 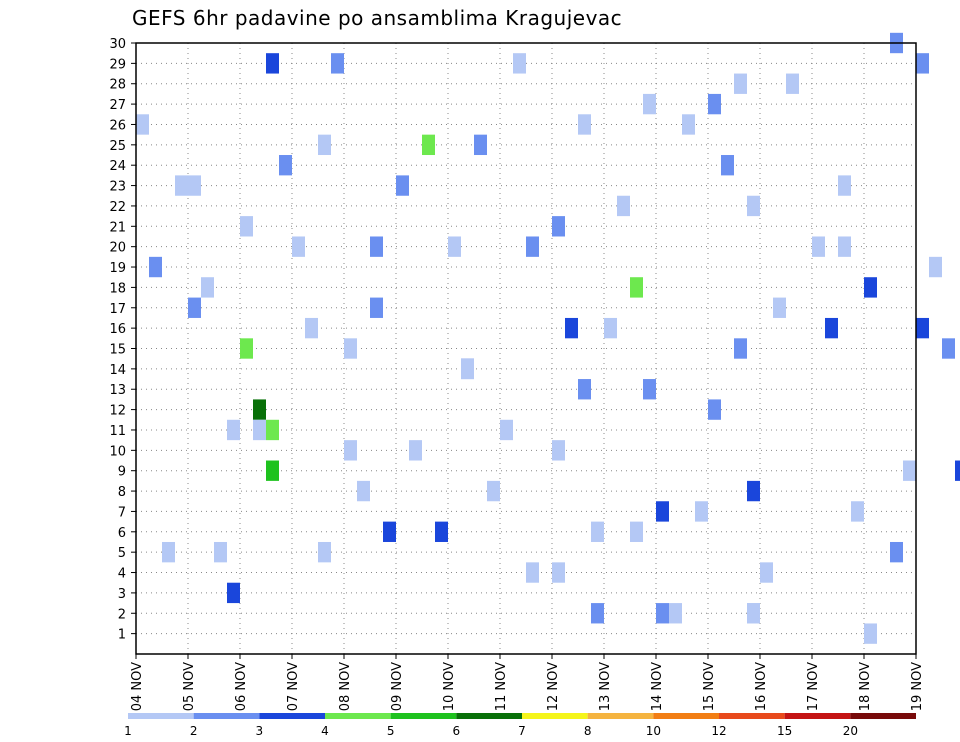 I want to click on legend-label: 15, so click(x=784, y=731).